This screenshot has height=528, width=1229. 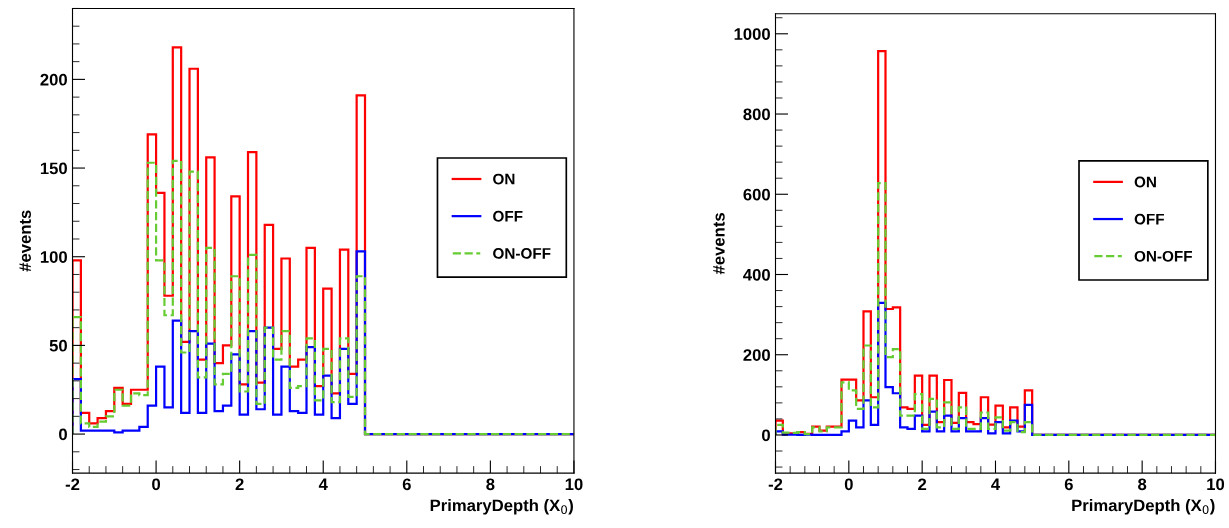 I want to click on y-tick-label: 50, so click(x=58, y=345).